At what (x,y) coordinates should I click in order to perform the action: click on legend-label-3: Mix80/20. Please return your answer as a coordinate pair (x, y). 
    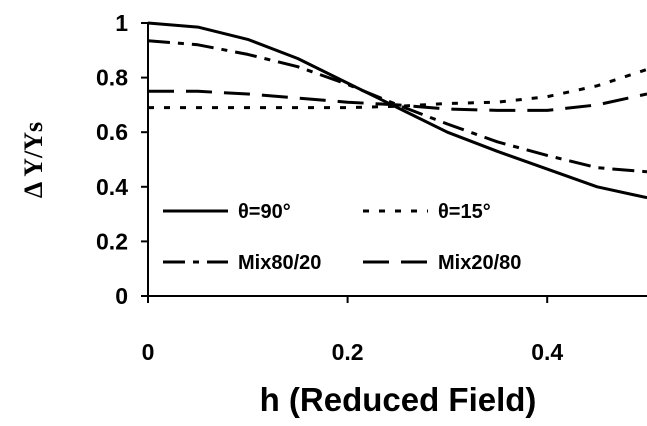
    Looking at the image, I should click on (279, 263).